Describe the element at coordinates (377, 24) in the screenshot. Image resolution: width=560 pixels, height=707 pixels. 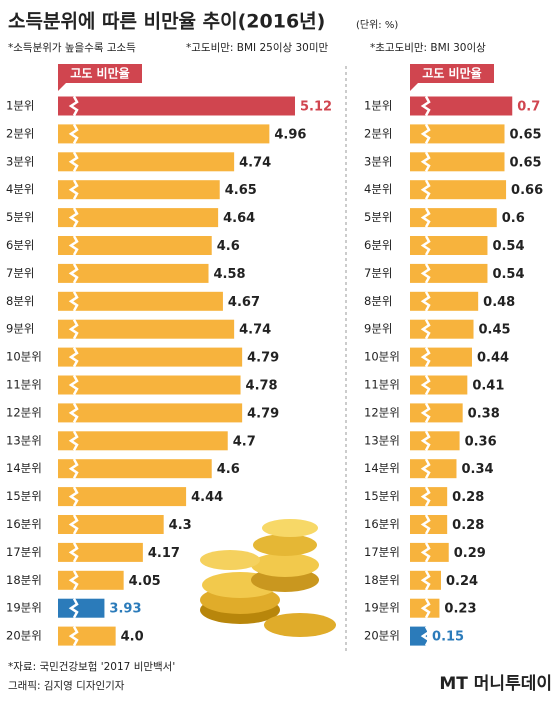
I see `unit: (단위: %)` at that location.